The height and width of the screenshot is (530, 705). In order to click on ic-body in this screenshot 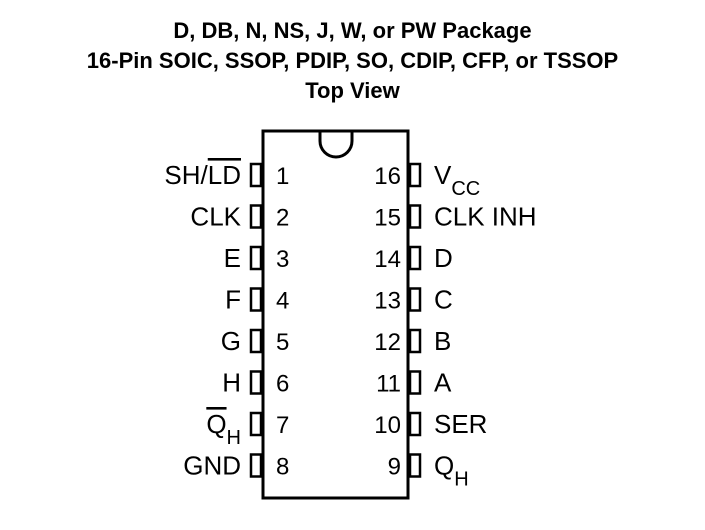, I will do `click(335, 314)`.